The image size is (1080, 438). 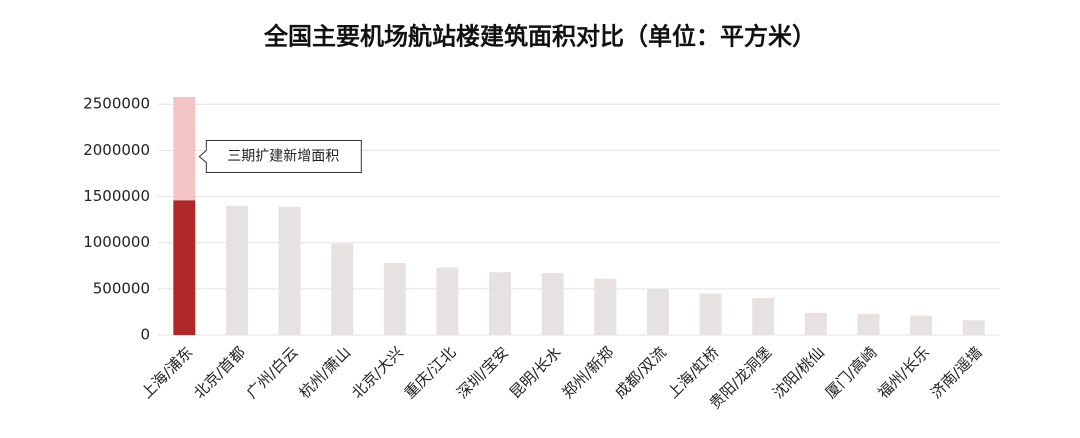 What do you see at coordinates (535, 372) in the screenshot?
I see `x-tick-label: 昆明/长水` at bounding box center [535, 372].